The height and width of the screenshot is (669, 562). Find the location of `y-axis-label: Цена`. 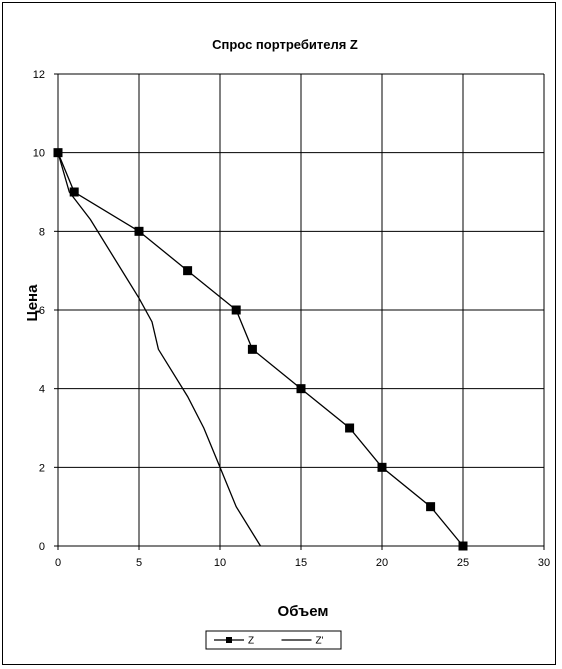

y-axis-label: Цена is located at coordinates (32, 303).